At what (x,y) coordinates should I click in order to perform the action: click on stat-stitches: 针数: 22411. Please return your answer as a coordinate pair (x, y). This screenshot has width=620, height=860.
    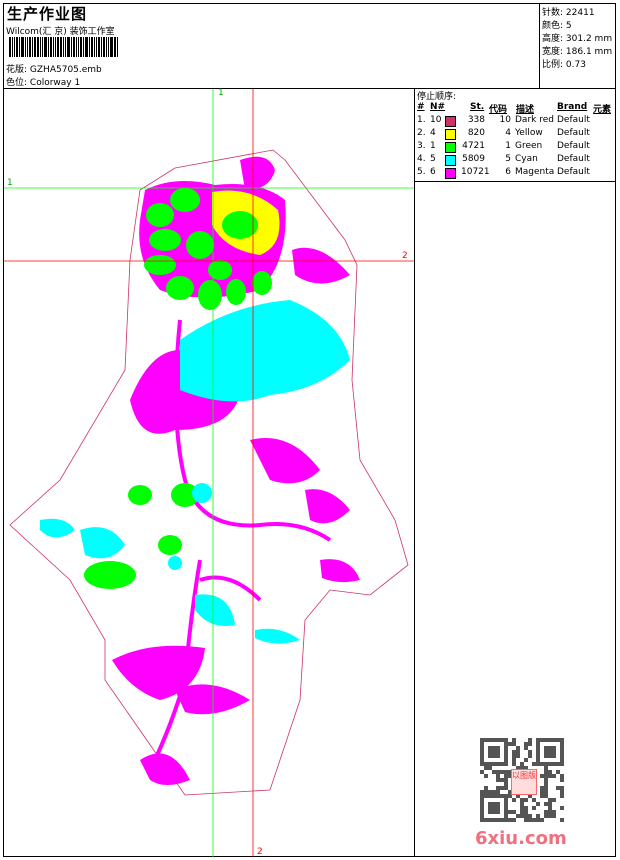
    Looking at the image, I should click on (568, 13).